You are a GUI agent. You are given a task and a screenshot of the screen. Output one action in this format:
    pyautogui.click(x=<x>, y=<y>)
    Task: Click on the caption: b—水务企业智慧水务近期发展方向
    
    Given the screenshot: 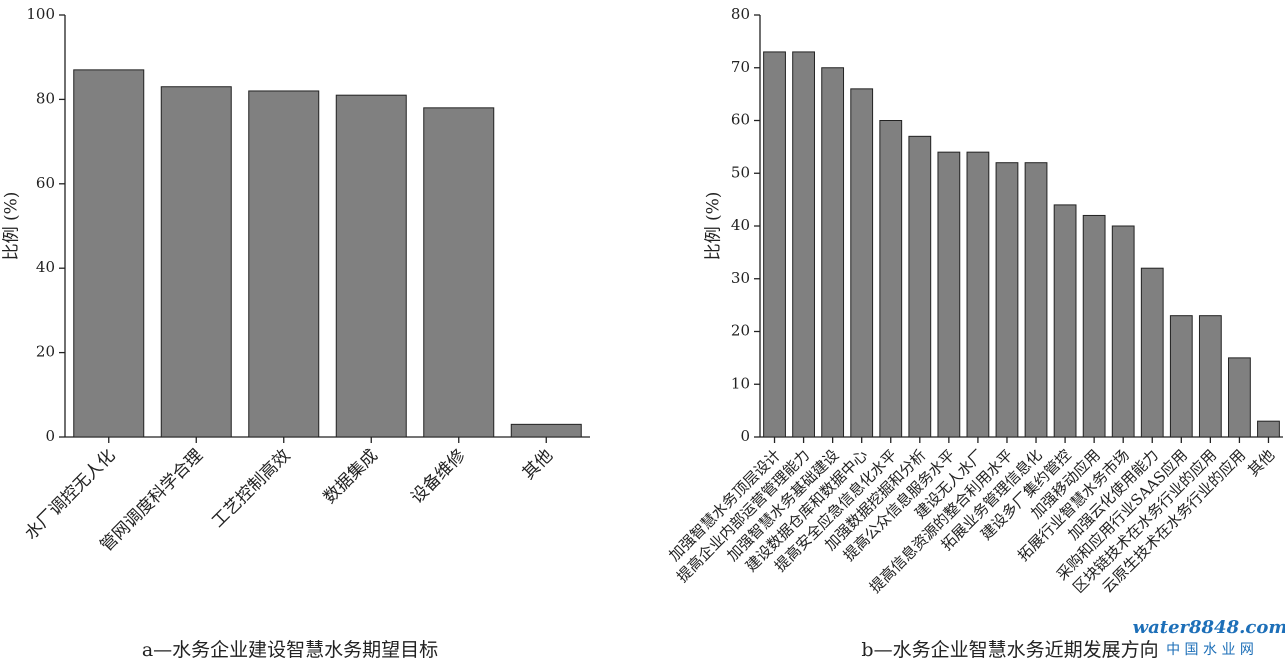 What is the action you would take?
    pyautogui.click(x=1009, y=650)
    